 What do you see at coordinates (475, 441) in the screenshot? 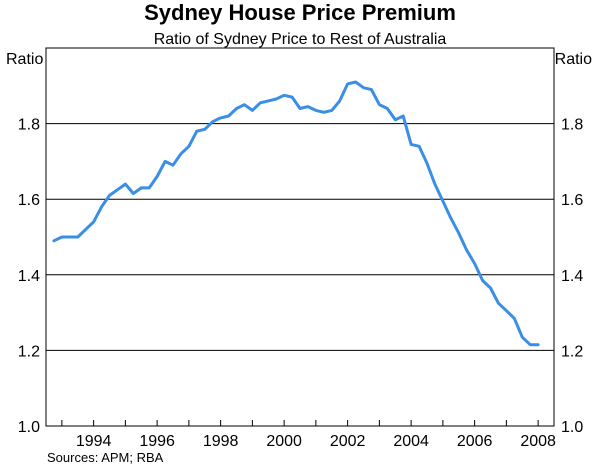
I see `x-tick-label: 2006` at bounding box center [475, 441].